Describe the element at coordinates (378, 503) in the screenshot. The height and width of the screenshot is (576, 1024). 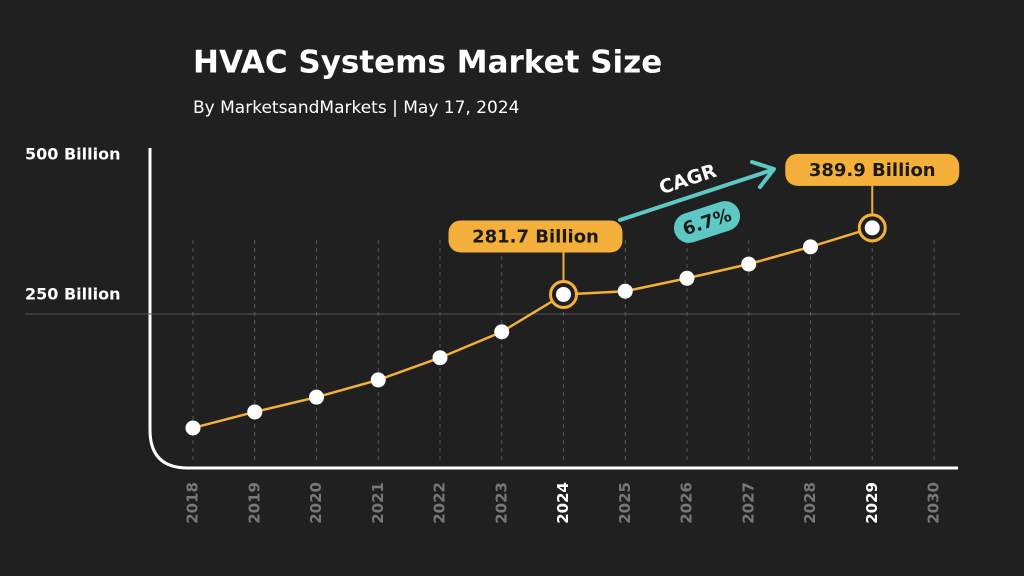
I see `x-tick-label: 2021` at that location.